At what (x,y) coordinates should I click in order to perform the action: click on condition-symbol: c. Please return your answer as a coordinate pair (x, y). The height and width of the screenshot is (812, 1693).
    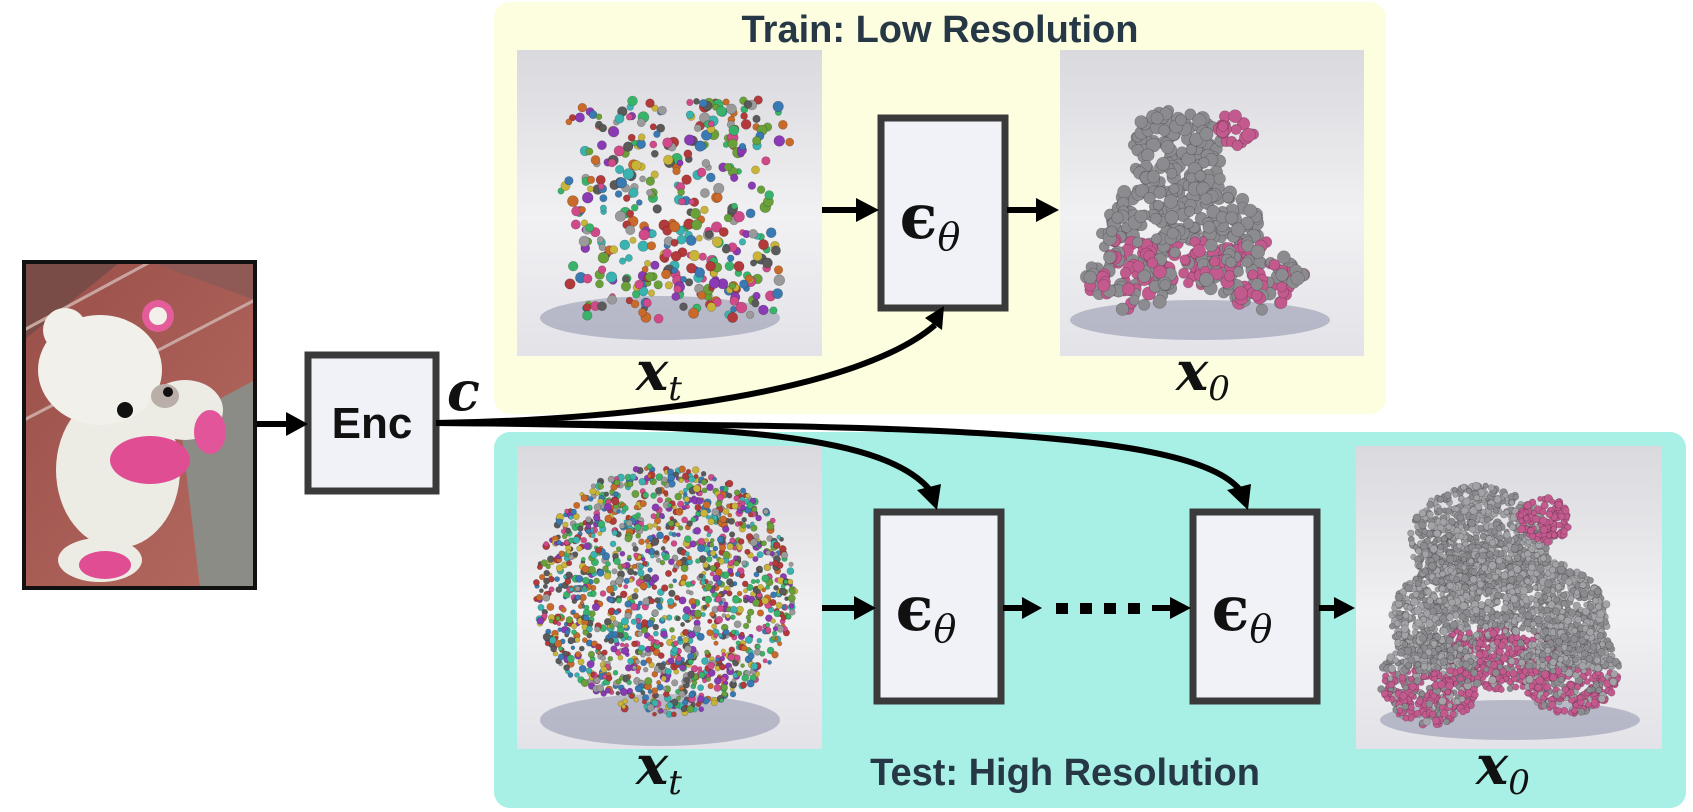
    Looking at the image, I should click on (463, 391).